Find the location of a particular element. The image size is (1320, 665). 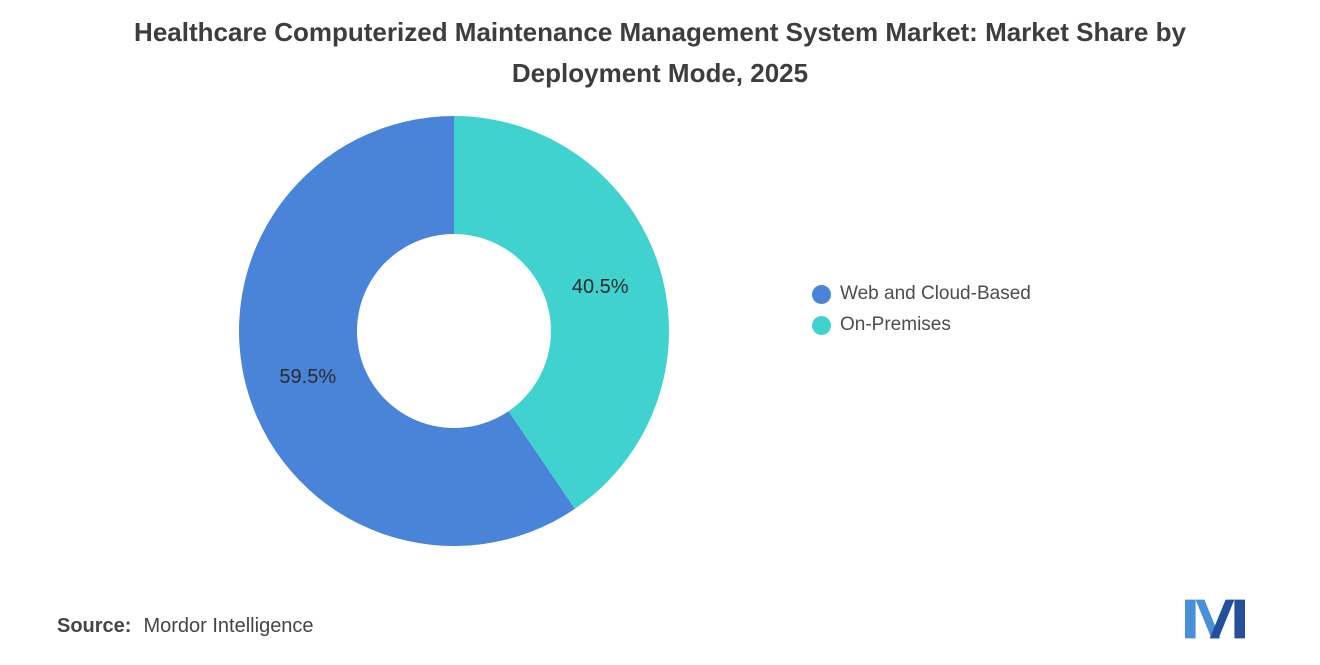

logo-right-bar is located at coordinates (1239, 619).